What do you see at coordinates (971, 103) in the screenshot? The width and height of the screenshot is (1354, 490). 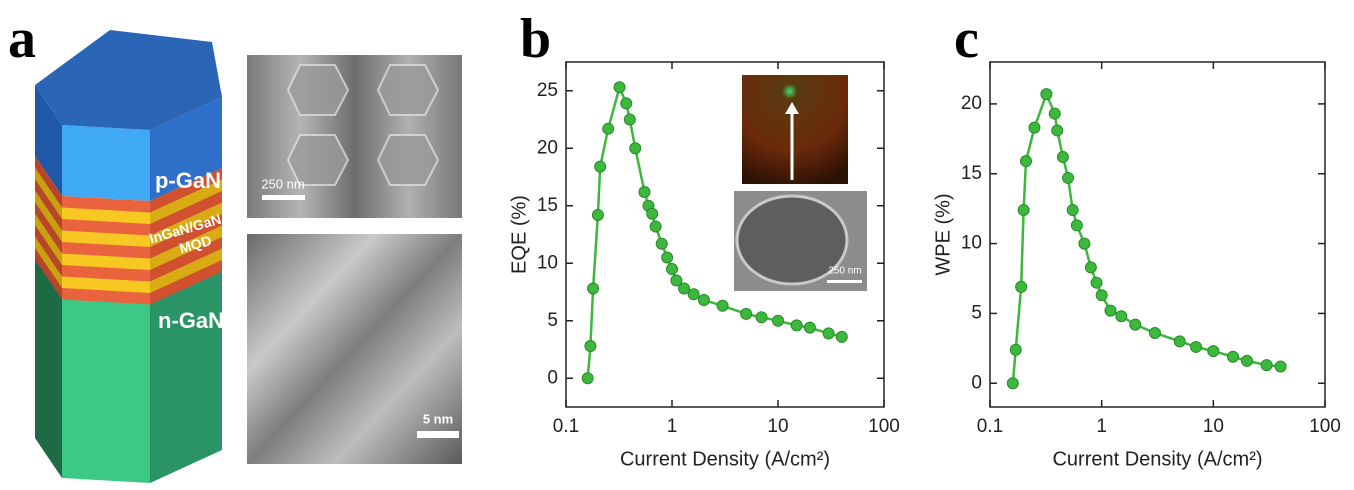 I see `y-tick-label: 20` at bounding box center [971, 103].